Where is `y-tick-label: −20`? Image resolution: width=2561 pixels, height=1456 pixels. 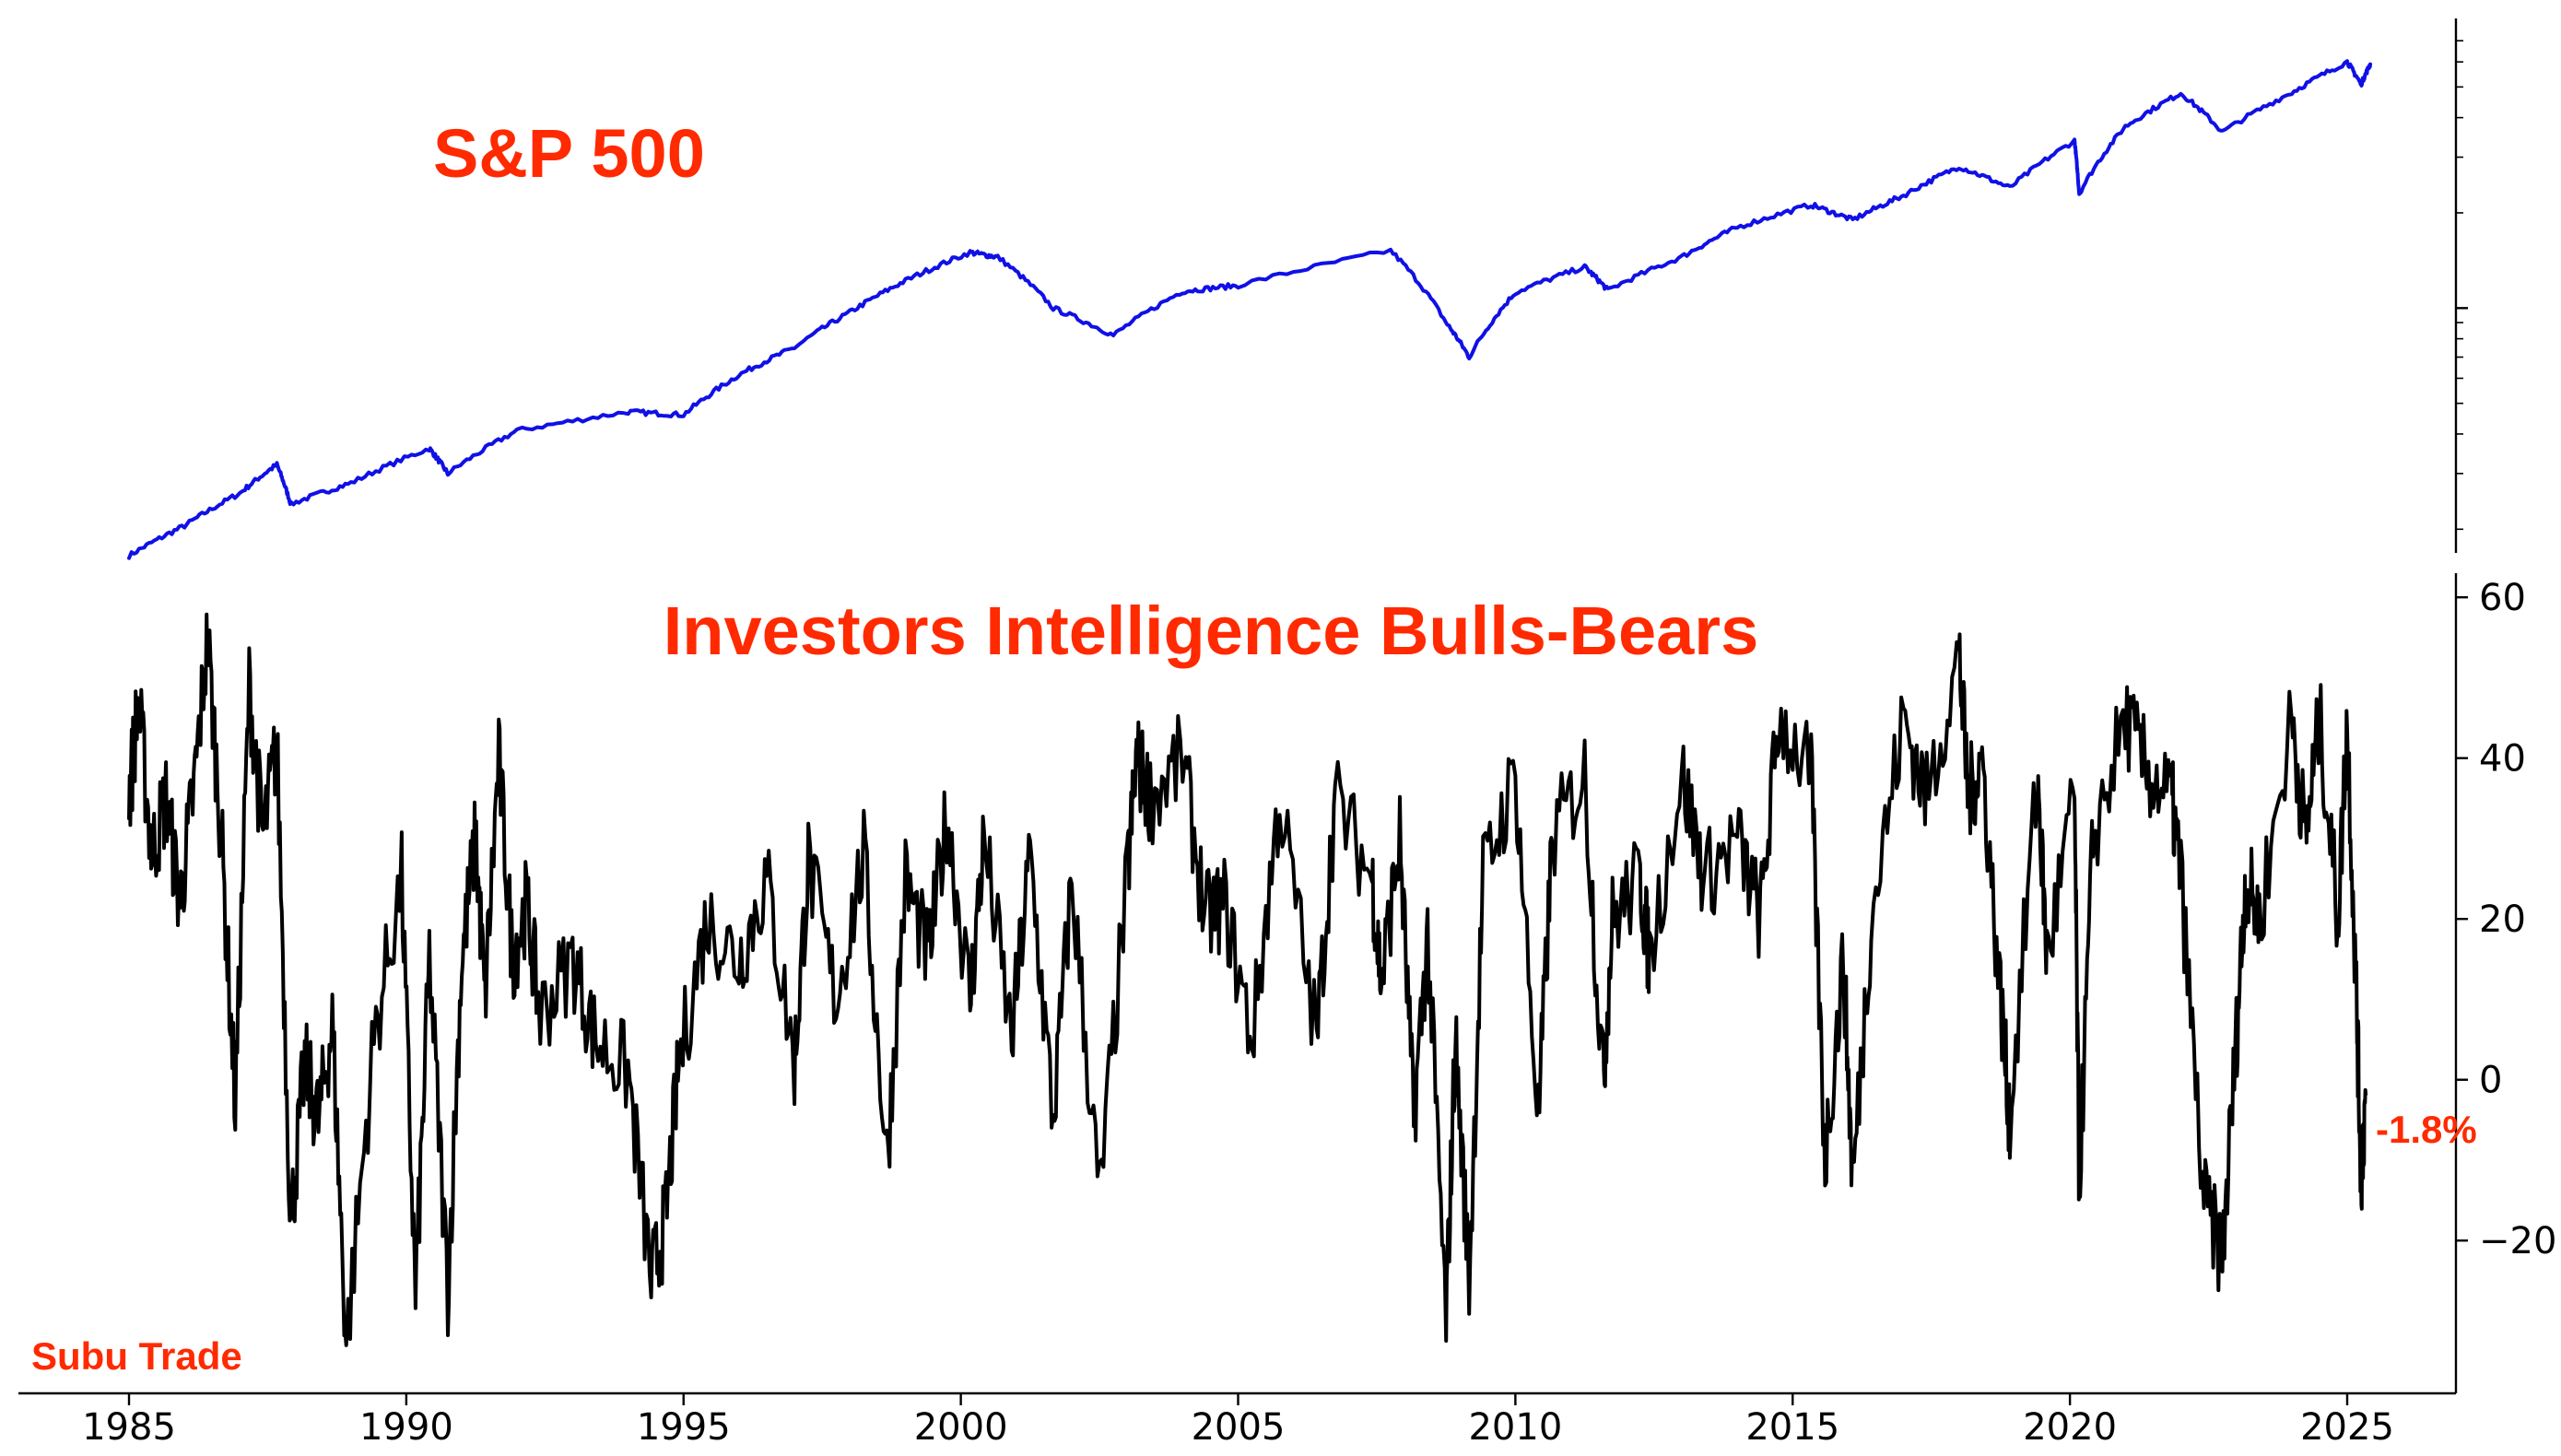 y-tick-label: −20 is located at coordinates (2518, 1241).